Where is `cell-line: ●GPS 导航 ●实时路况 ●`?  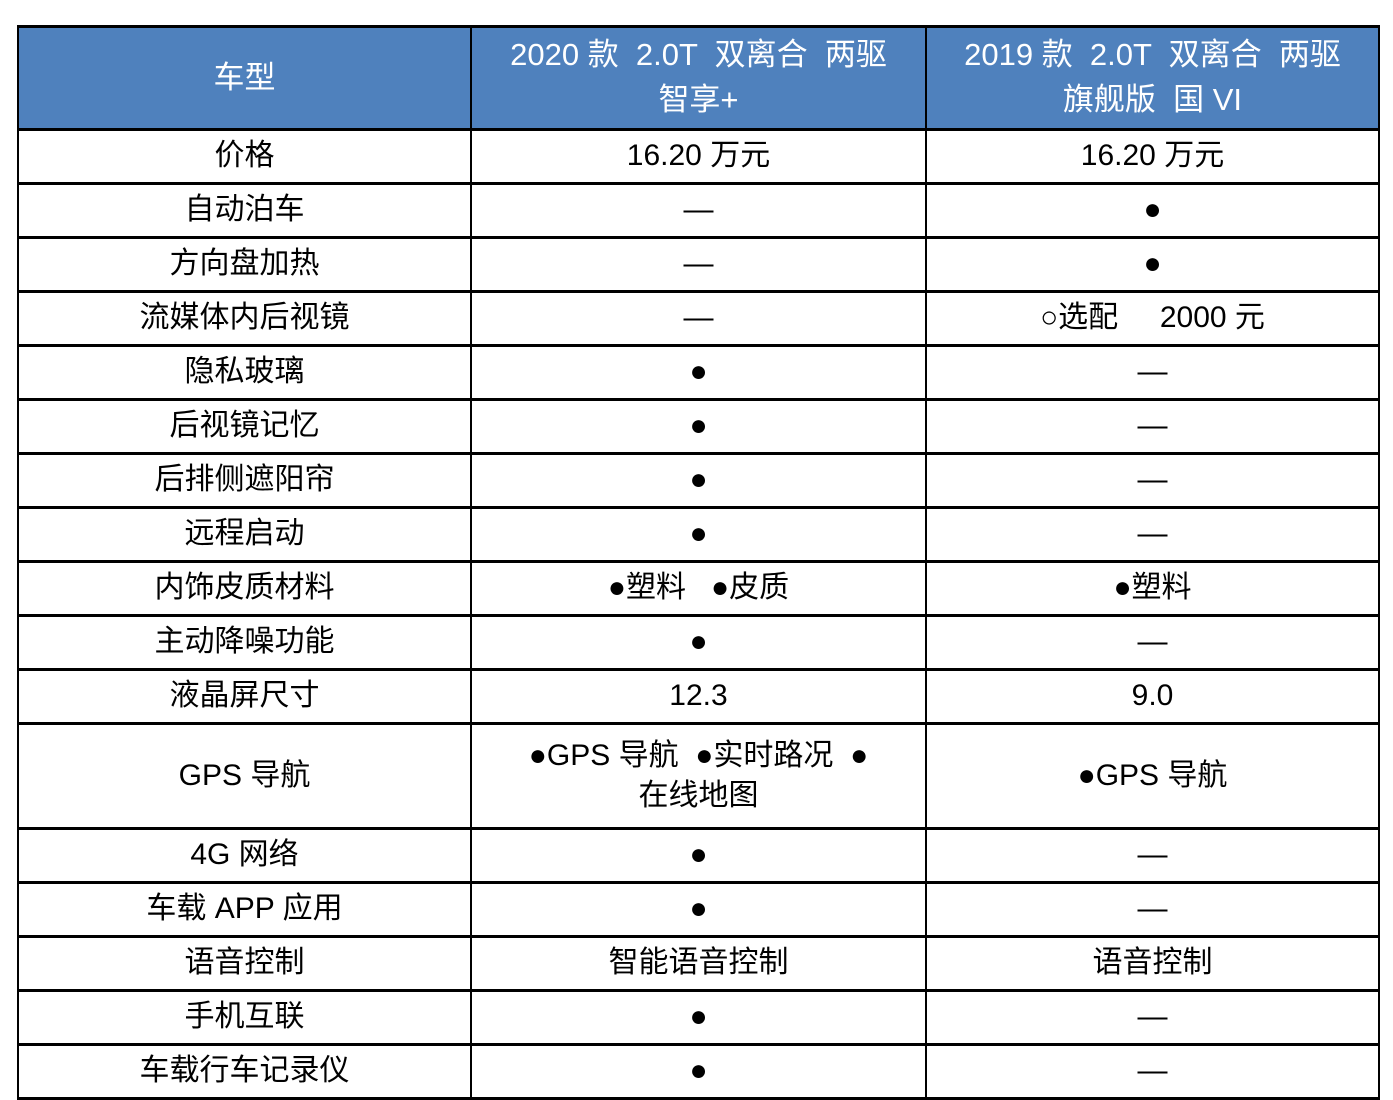 cell-line: ●GPS 导航 ●实时路况 ● is located at coordinates (698, 755).